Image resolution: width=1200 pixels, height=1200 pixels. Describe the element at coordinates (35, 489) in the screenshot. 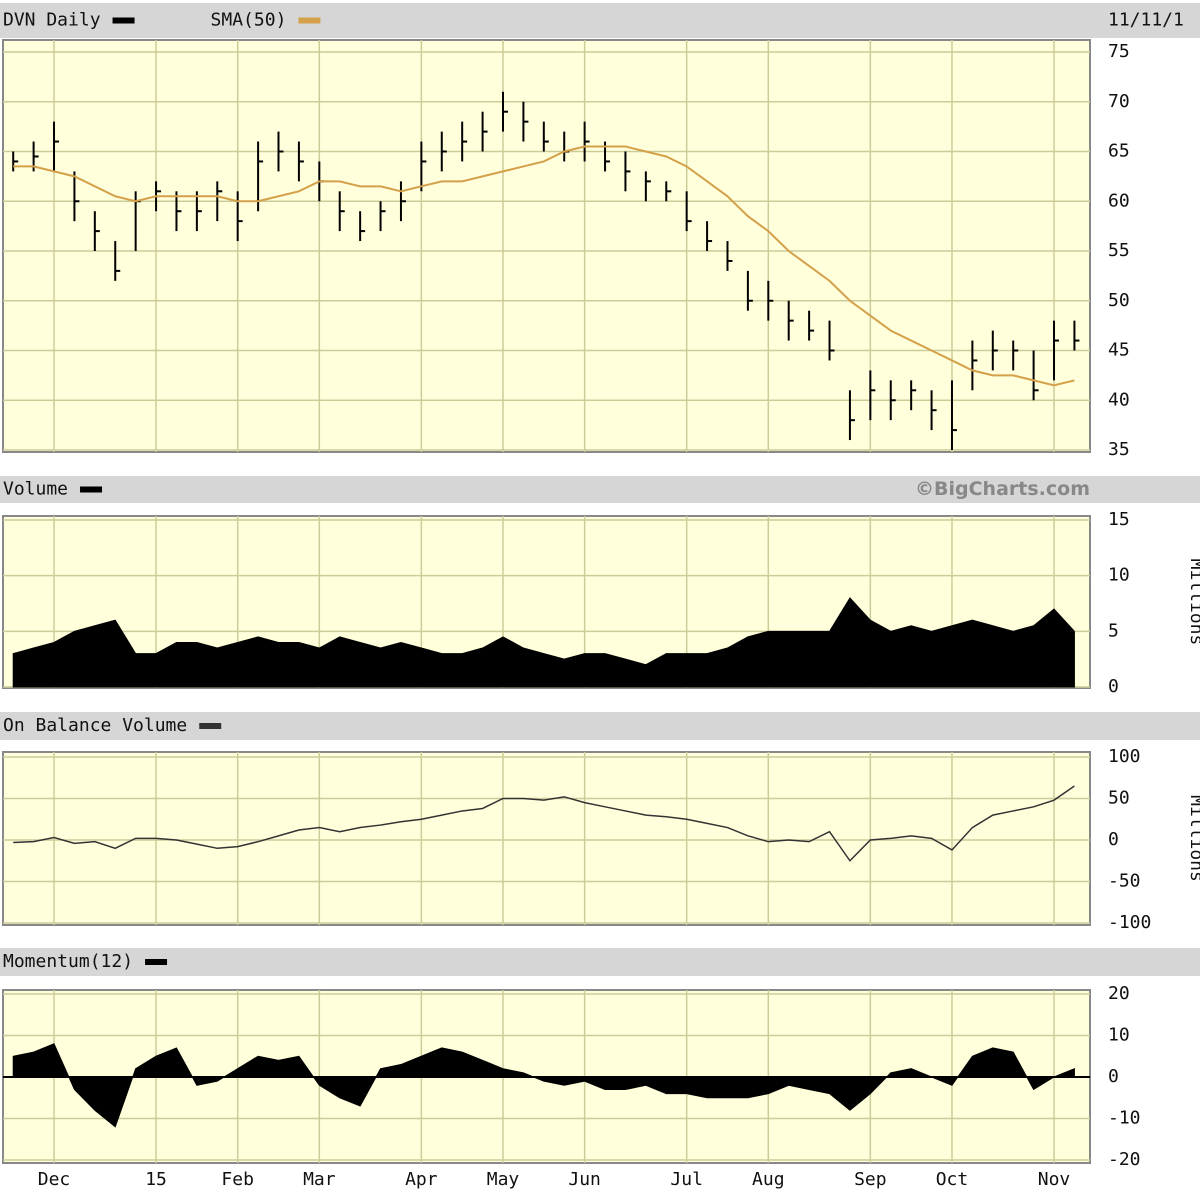

I see `legend-label: Volume` at that location.